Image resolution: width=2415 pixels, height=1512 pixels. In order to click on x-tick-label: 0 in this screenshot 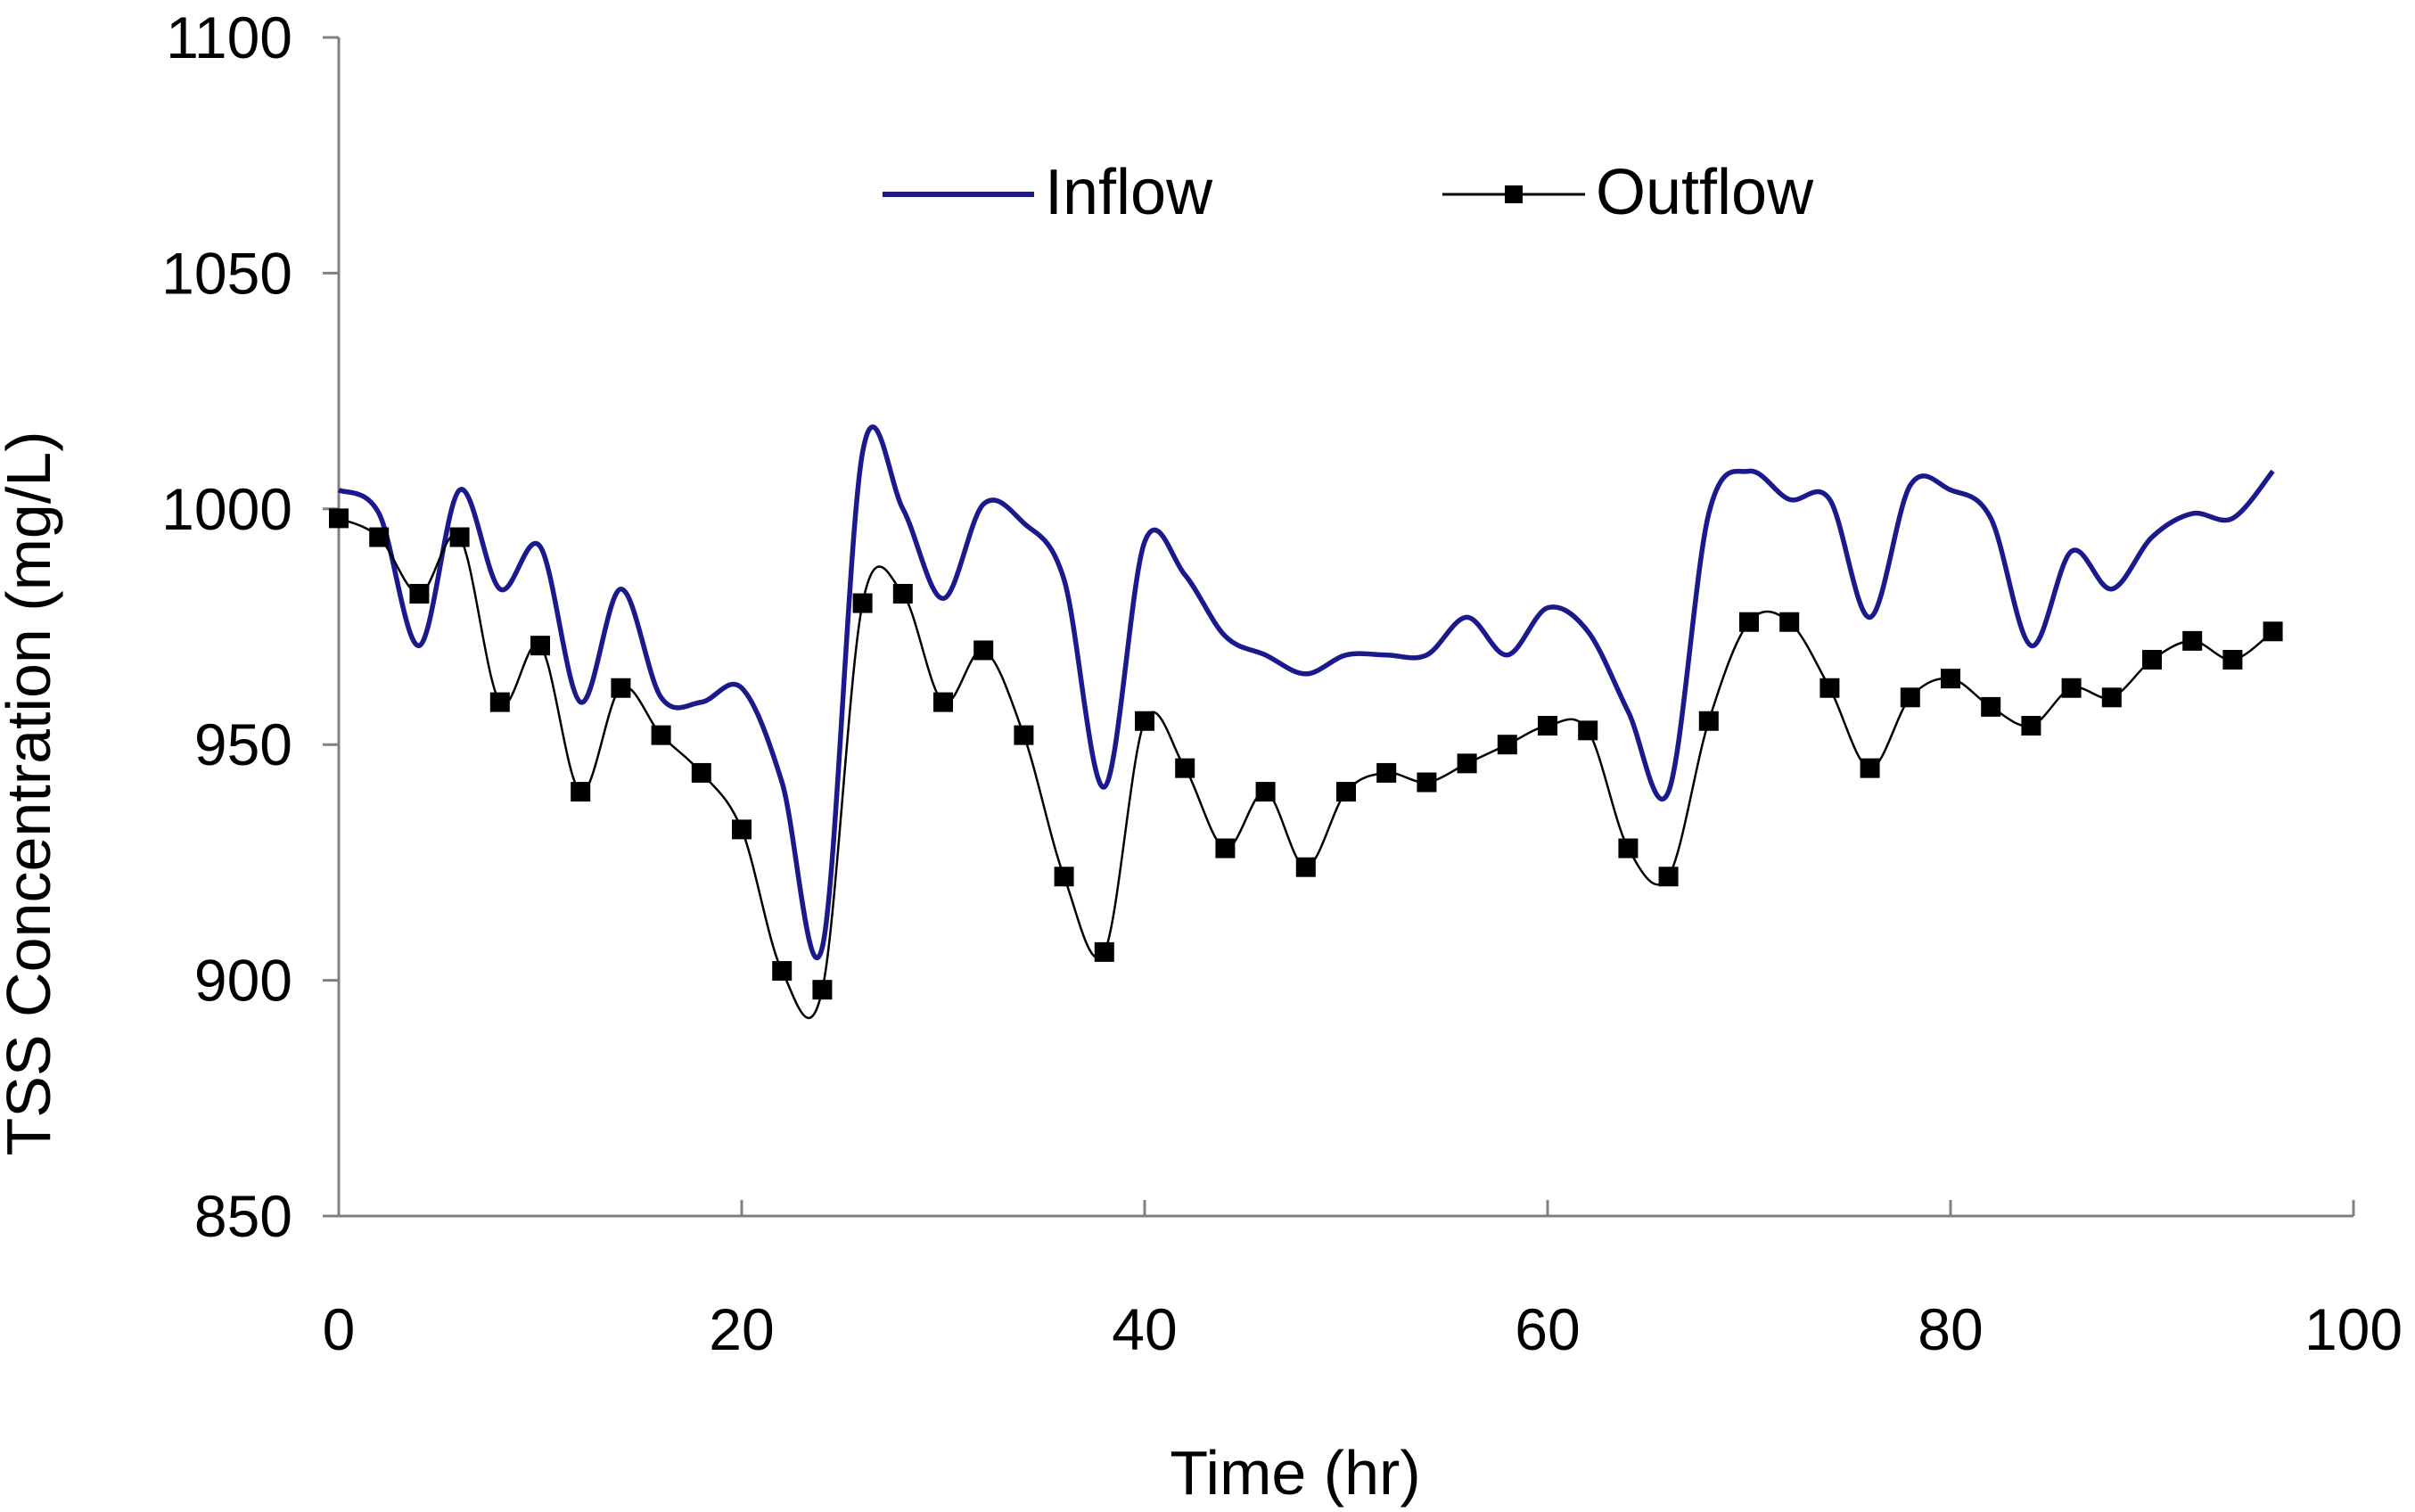, I will do `click(339, 1329)`.